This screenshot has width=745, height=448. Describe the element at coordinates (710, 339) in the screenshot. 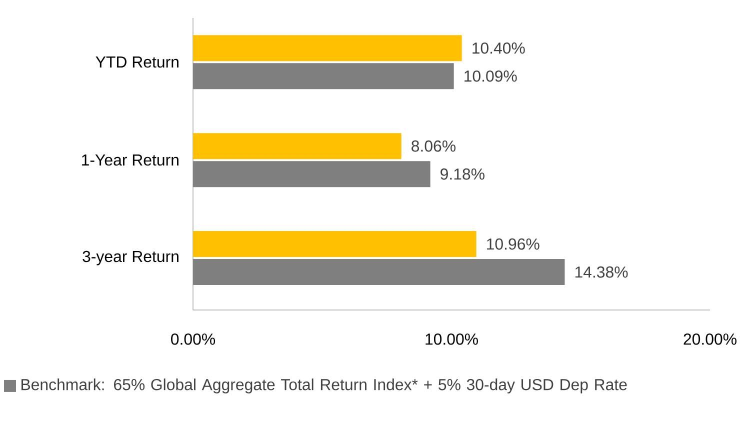

I see `x-tick-label: 20.00%` at that location.